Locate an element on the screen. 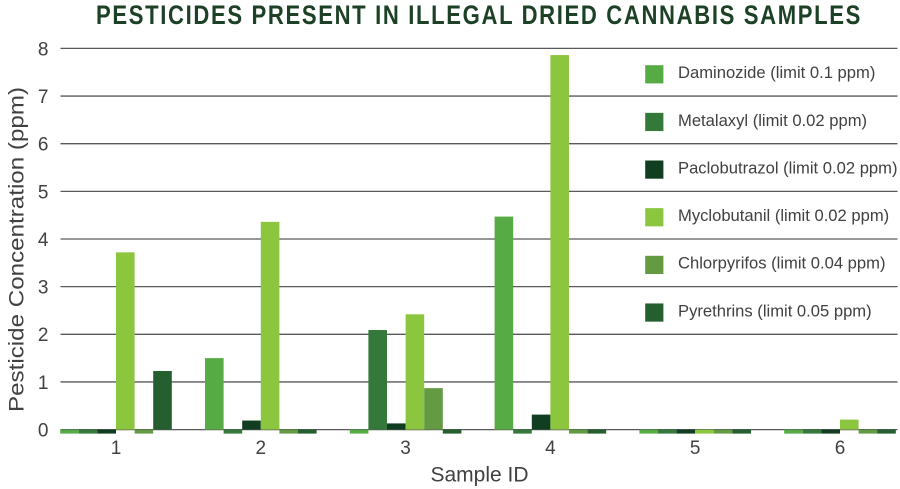 The width and height of the screenshot is (900, 489). svg-text: Paclobutrazol (limit 0.02 ppm) is located at coordinates (788, 167).